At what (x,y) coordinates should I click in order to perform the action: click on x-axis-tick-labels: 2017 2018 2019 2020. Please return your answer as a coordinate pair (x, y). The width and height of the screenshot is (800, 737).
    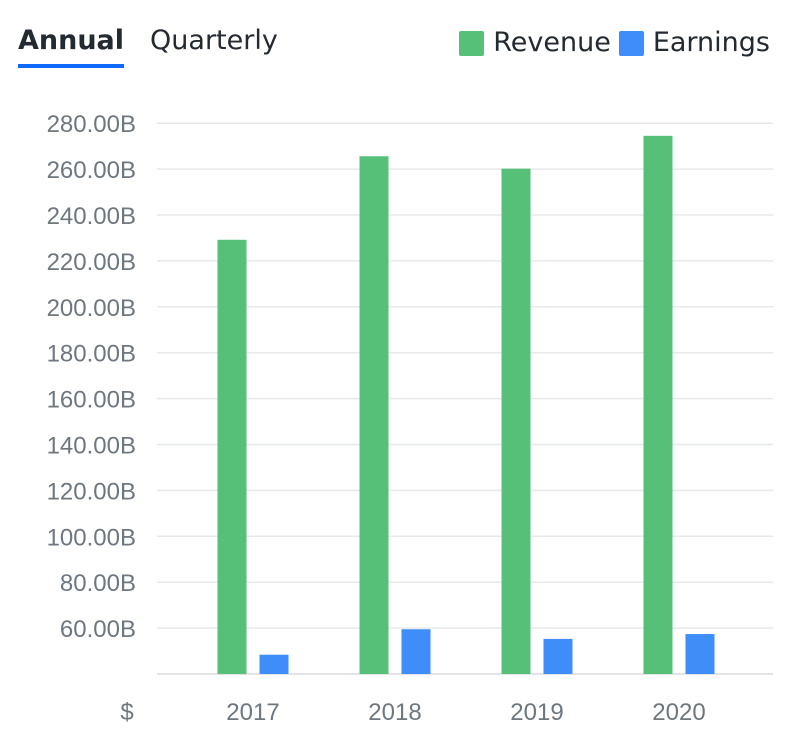
    Looking at the image, I should click on (465, 712).